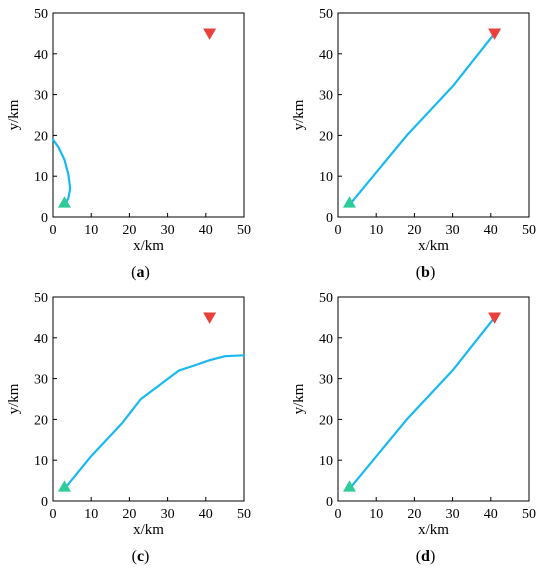 The image size is (550, 571). I want to click on panel-caption-letter: b, so click(425, 272).